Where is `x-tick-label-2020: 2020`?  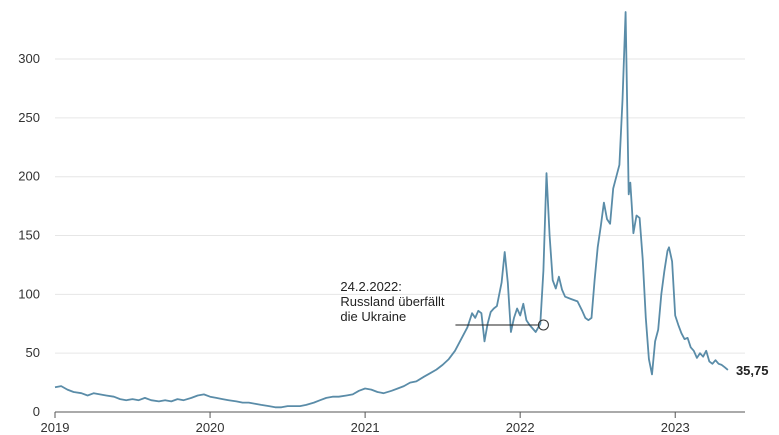
x-tick-label-2020: 2020 is located at coordinates (210, 427).